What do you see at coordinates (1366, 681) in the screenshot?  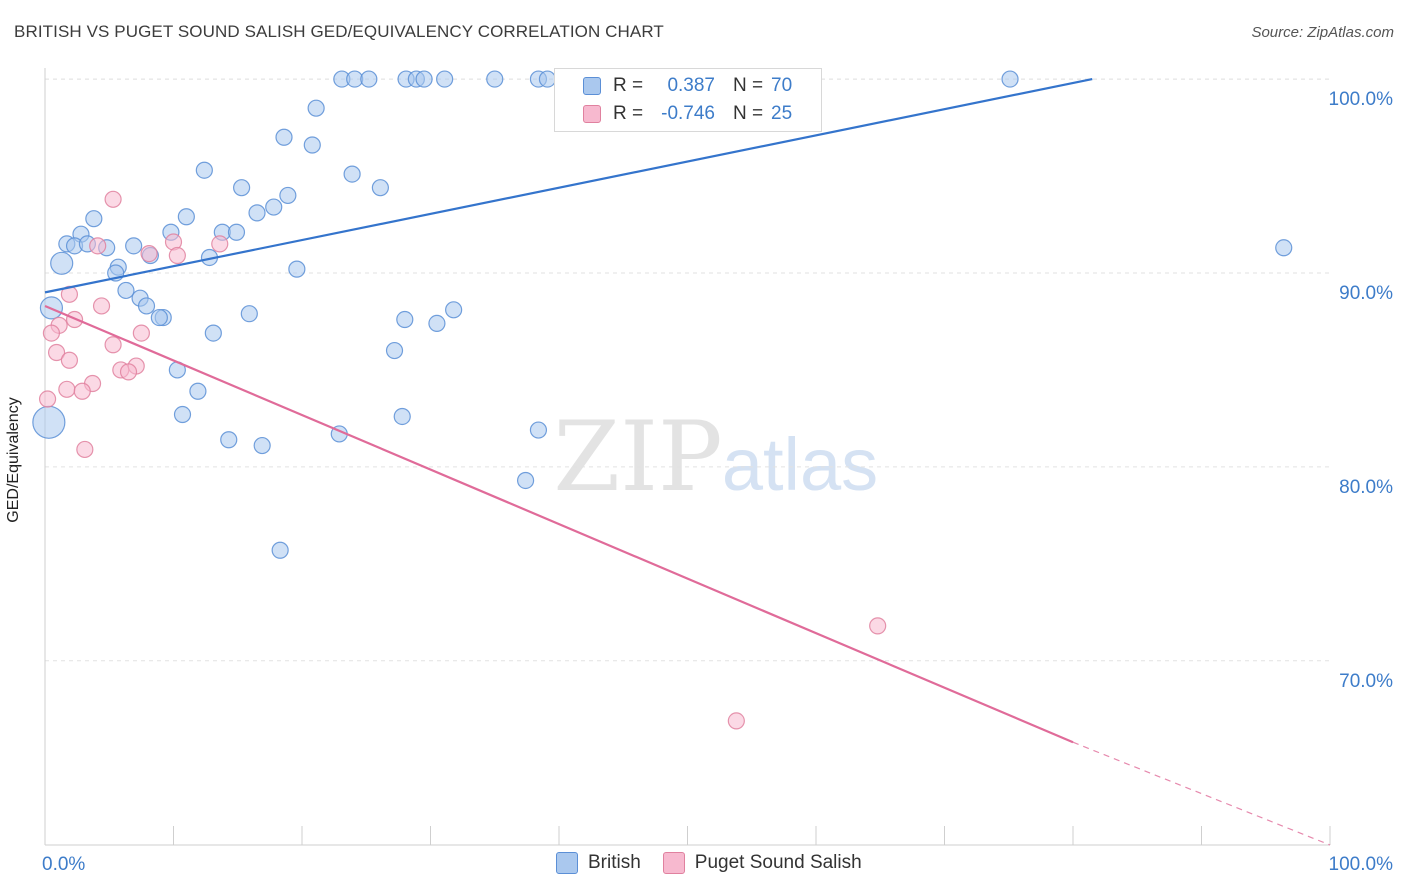 I see `y-tick-label: 70.0%` at bounding box center [1366, 681].